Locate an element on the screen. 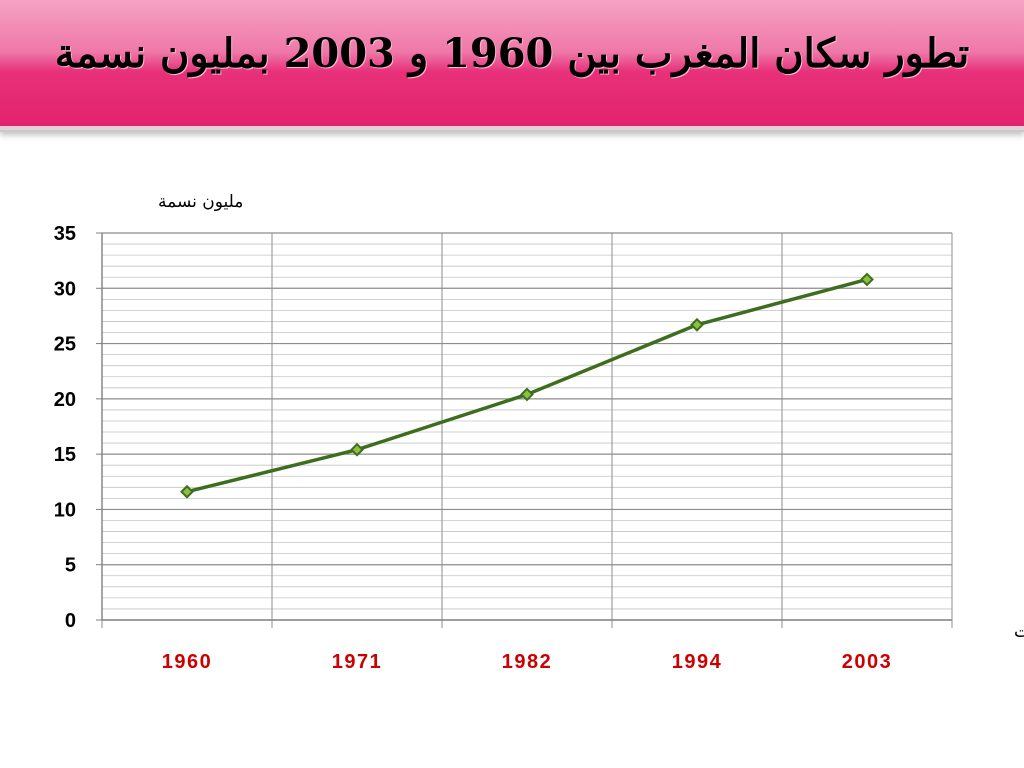 The image size is (1024, 768). x-tick-labels: 1960 1971 1982 1994 2003 is located at coordinates (527, 662).